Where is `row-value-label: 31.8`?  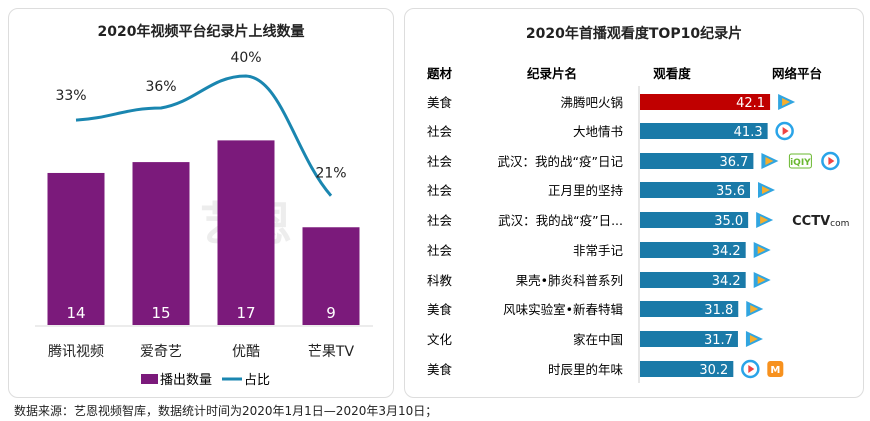
row-value-label: 31.8 is located at coordinates (718, 310).